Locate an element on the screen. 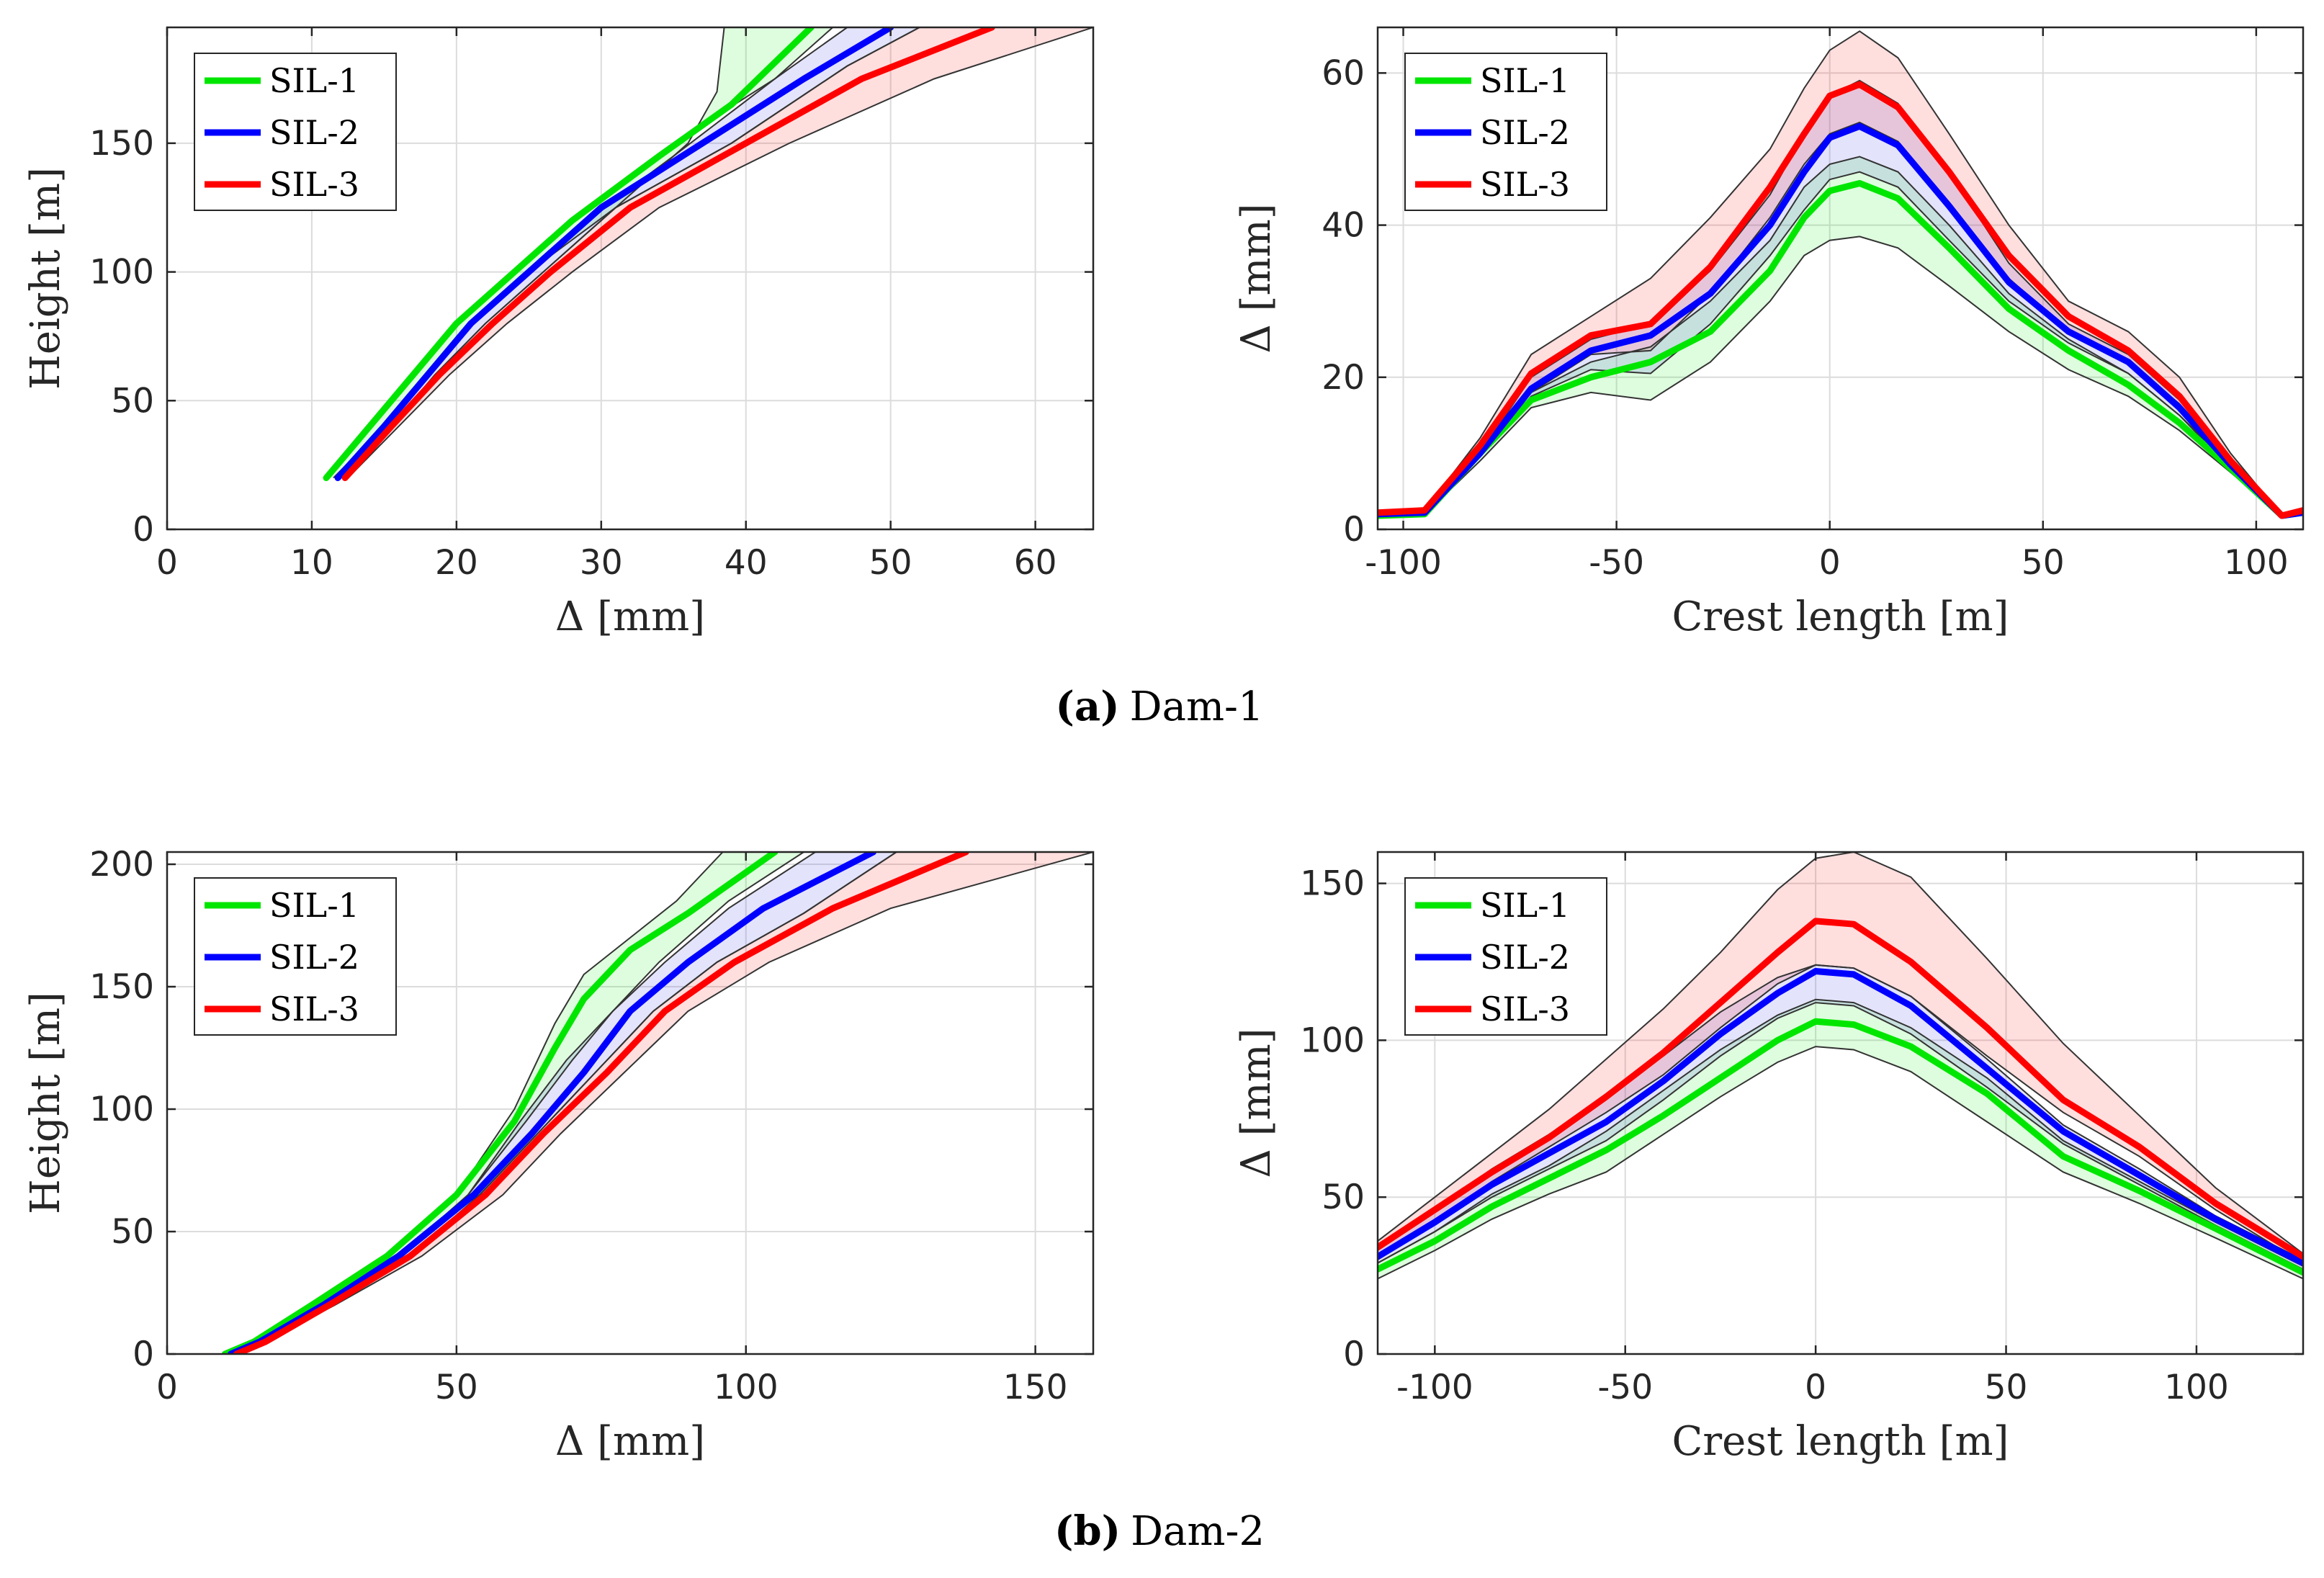 The width and height of the screenshot is (2324, 1578). x-tick-label: 10 is located at coordinates (311, 563).